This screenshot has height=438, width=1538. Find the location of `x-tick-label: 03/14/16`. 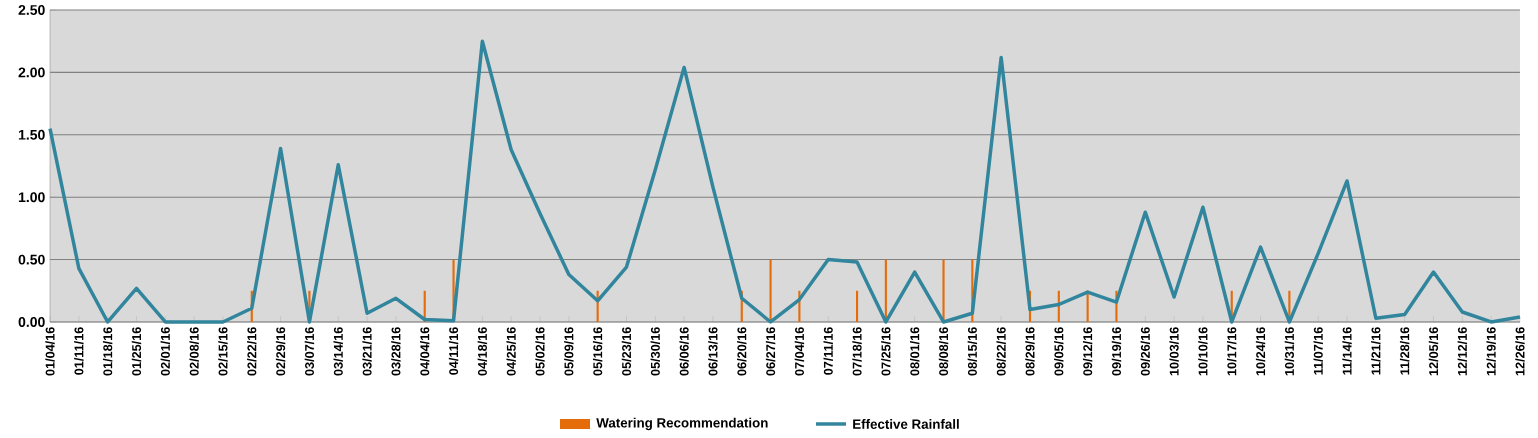

x-tick-label: 03/14/16 is located at coordinates (338, 351).